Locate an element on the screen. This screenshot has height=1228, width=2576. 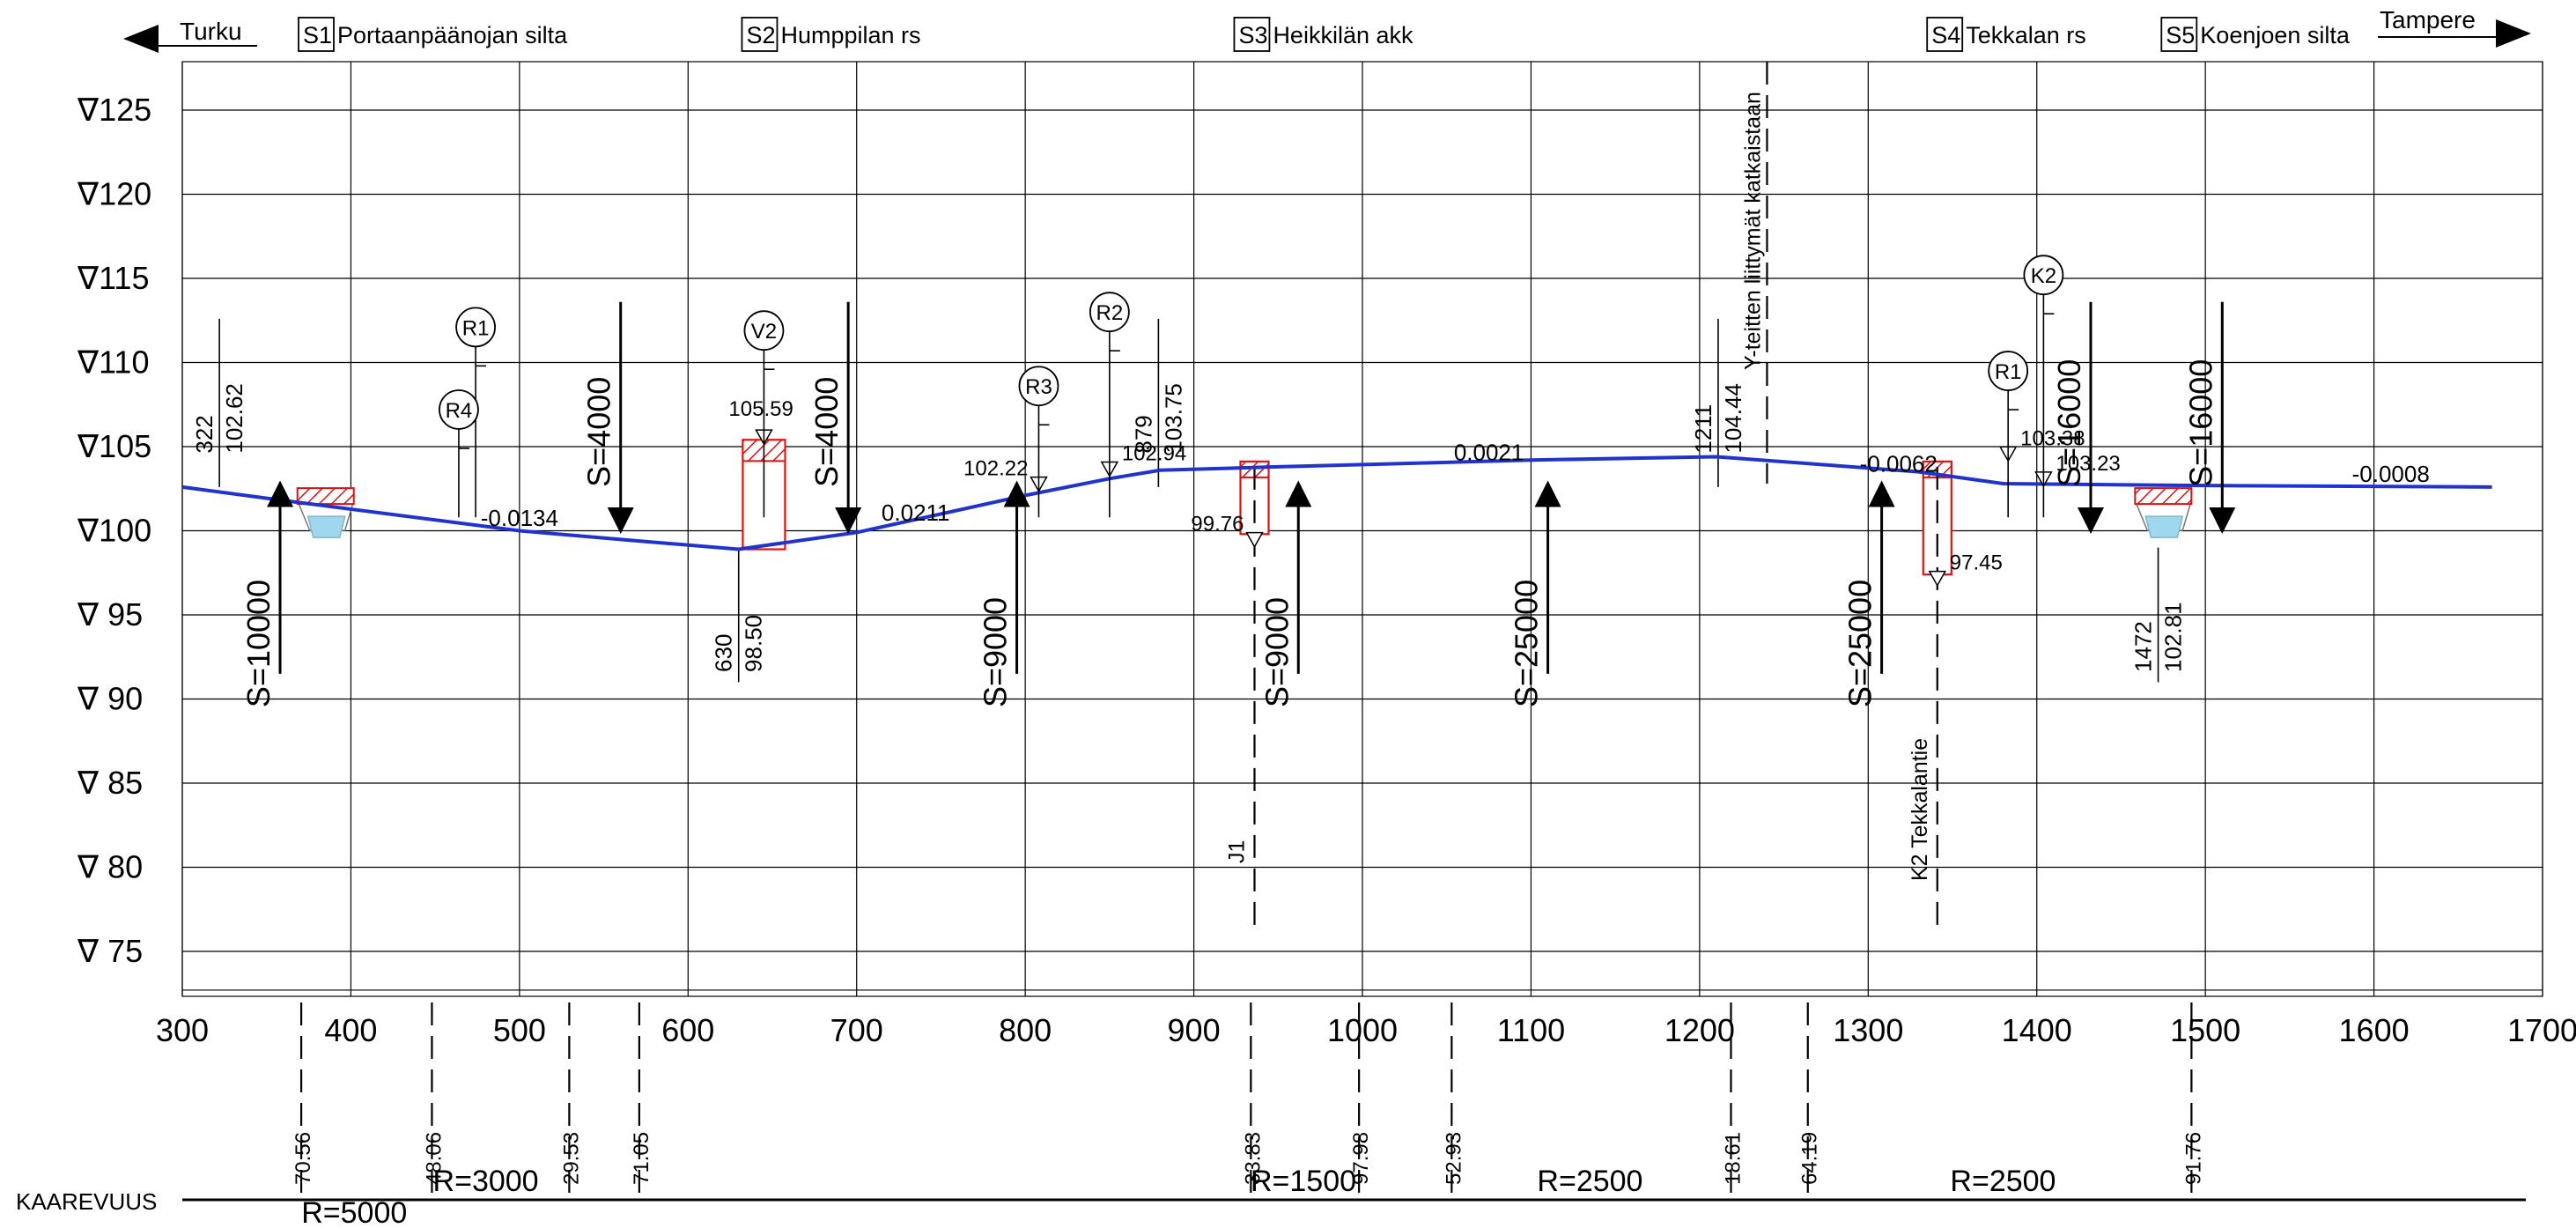
breakpoint-station: 1211 is located at coordinates (1703, 429).